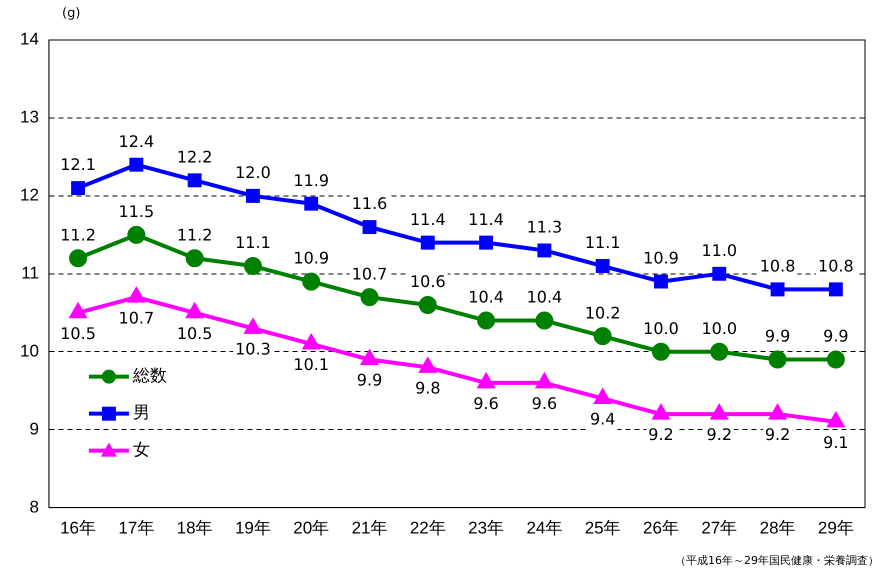 This screenshot has width=885, height=572. What do you see at coordinates (602, 528) in the screenshot?
I see `x-tick-label: 25年` at bounding box center [602, 528].